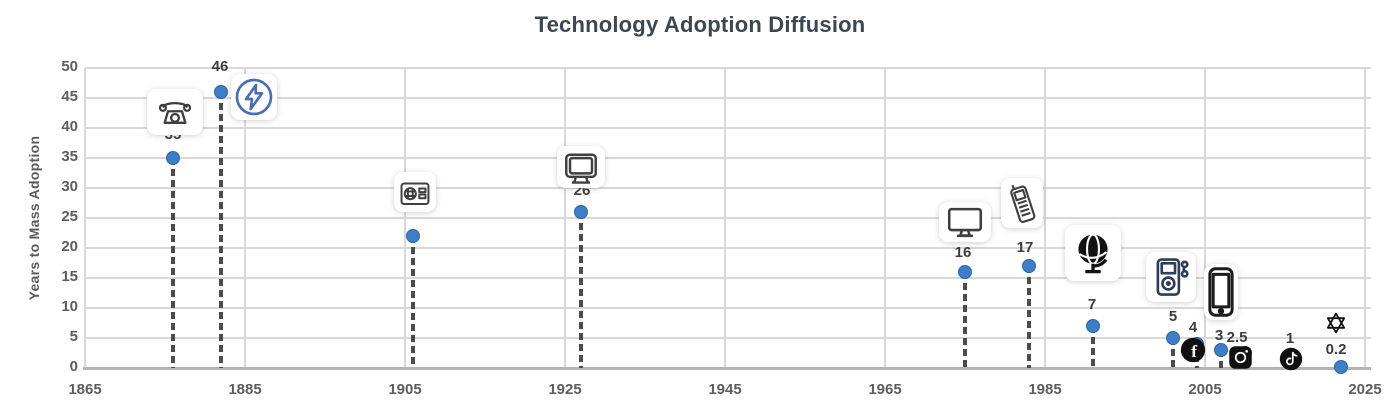 The width and height of the screenshot is (1400, 417). Describe the element at coordinates (69, 156) in the screenshot. I see `y-tick-label: 35` at that location.